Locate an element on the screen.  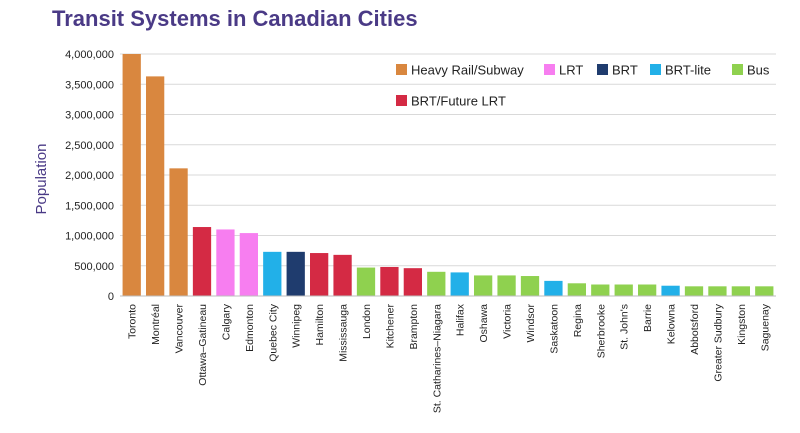
x-category-label: Barrie is located at coordinates (648, 318).